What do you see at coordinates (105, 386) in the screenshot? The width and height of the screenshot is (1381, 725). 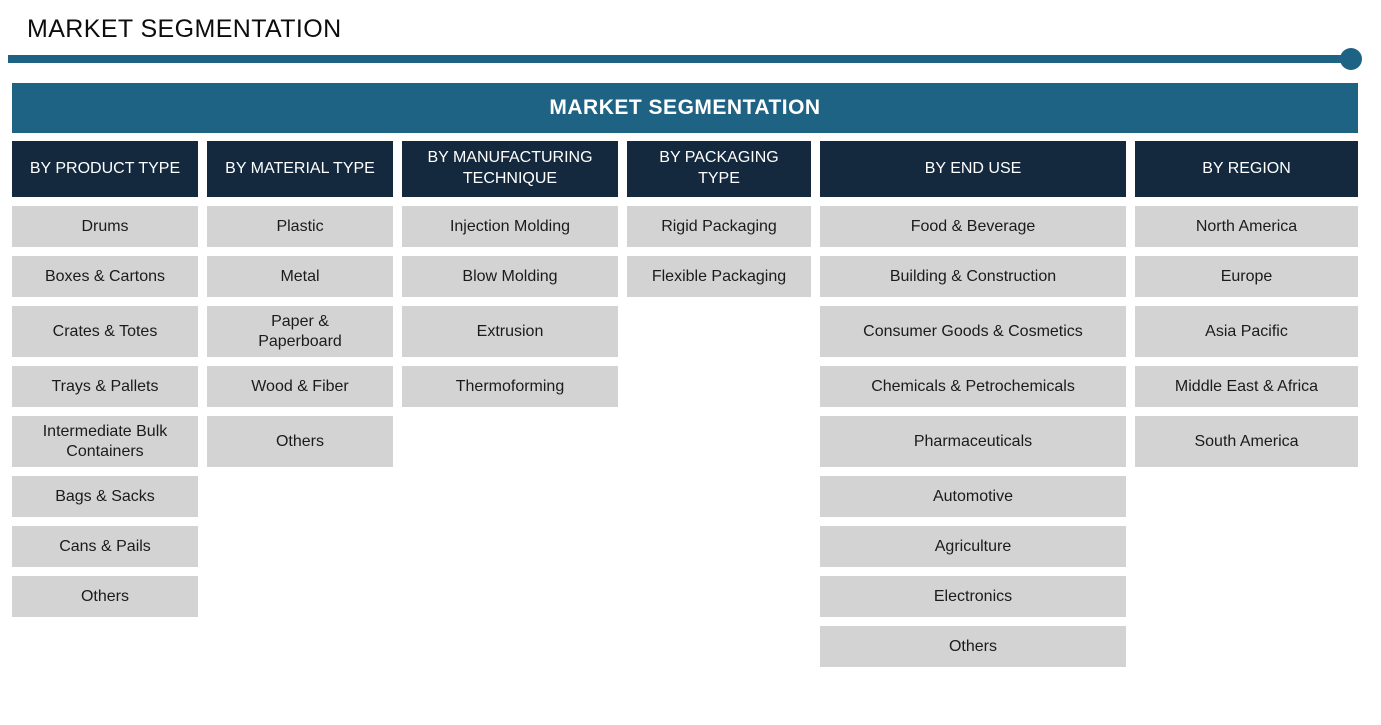 I see `segment-item-trays-pallets: Trays & Pallets` at bounding box center [105, 386].